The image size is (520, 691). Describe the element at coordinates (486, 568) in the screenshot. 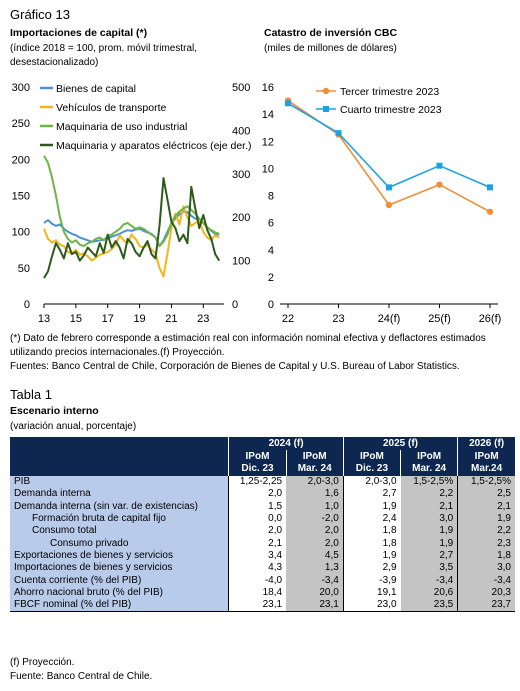

I see `table-cell: 3,0` at that location.